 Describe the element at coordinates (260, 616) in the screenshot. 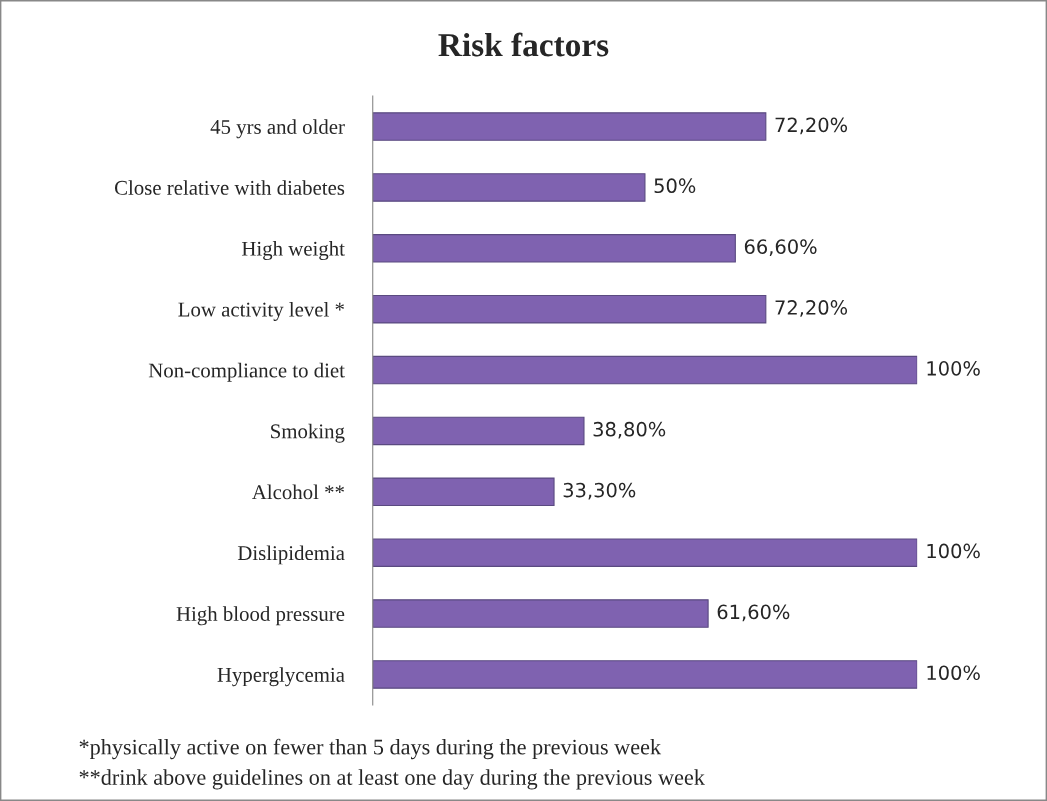

I see `y-tick-label: High blood pressure` at that location.